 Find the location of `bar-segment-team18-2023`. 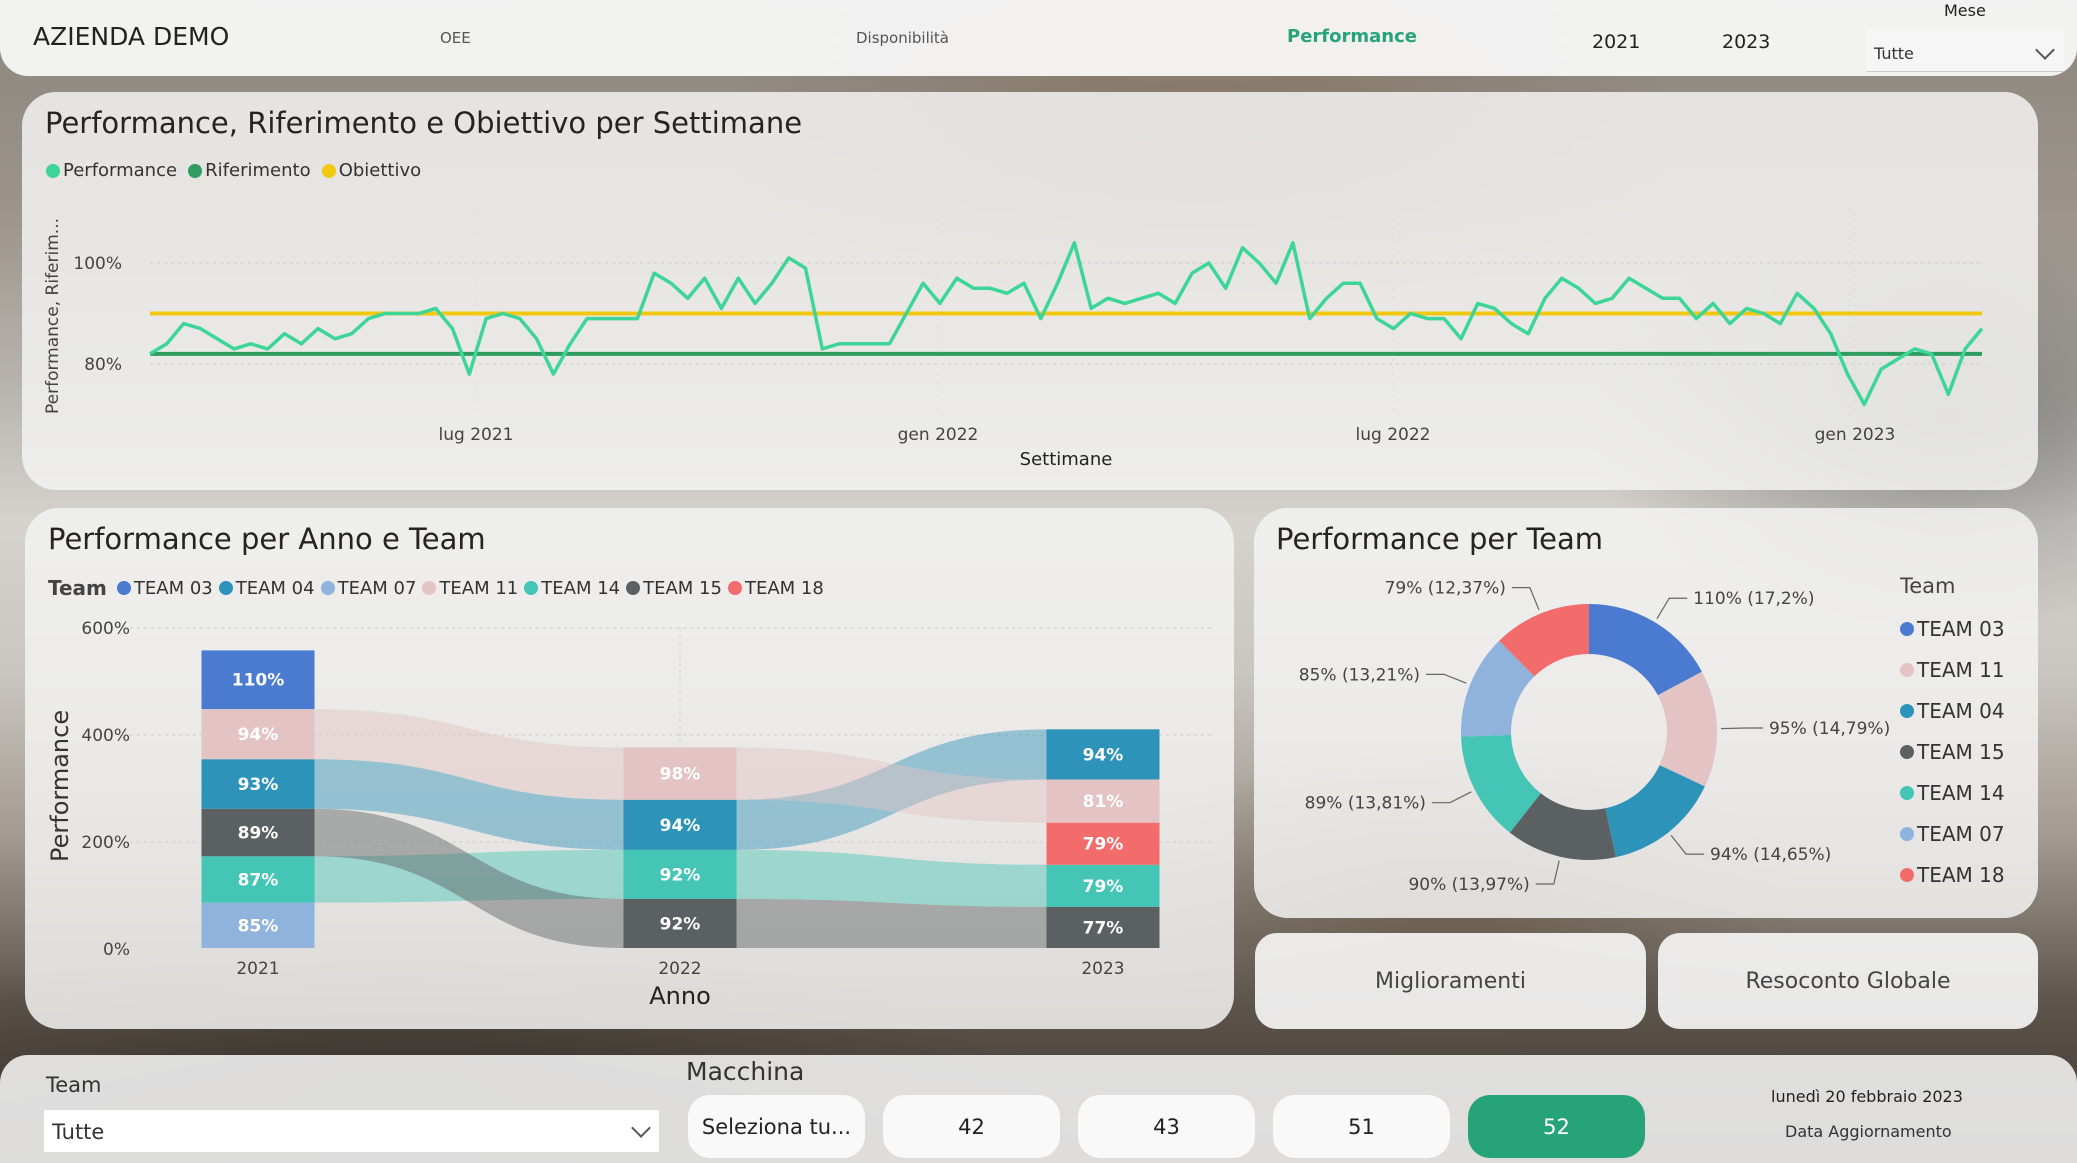

bar-segment-team18-2023 is located at coordinates (1103, 843).